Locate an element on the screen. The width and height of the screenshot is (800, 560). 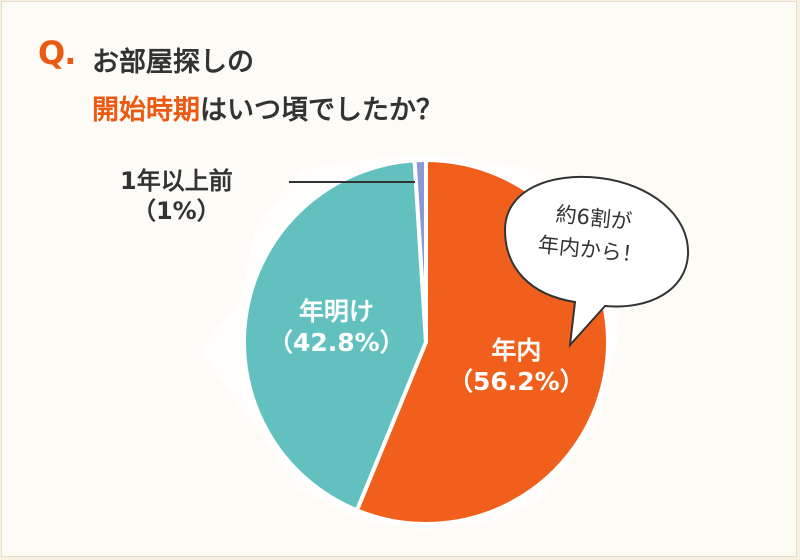
speech-bubble is located at coordinates (596, 262).